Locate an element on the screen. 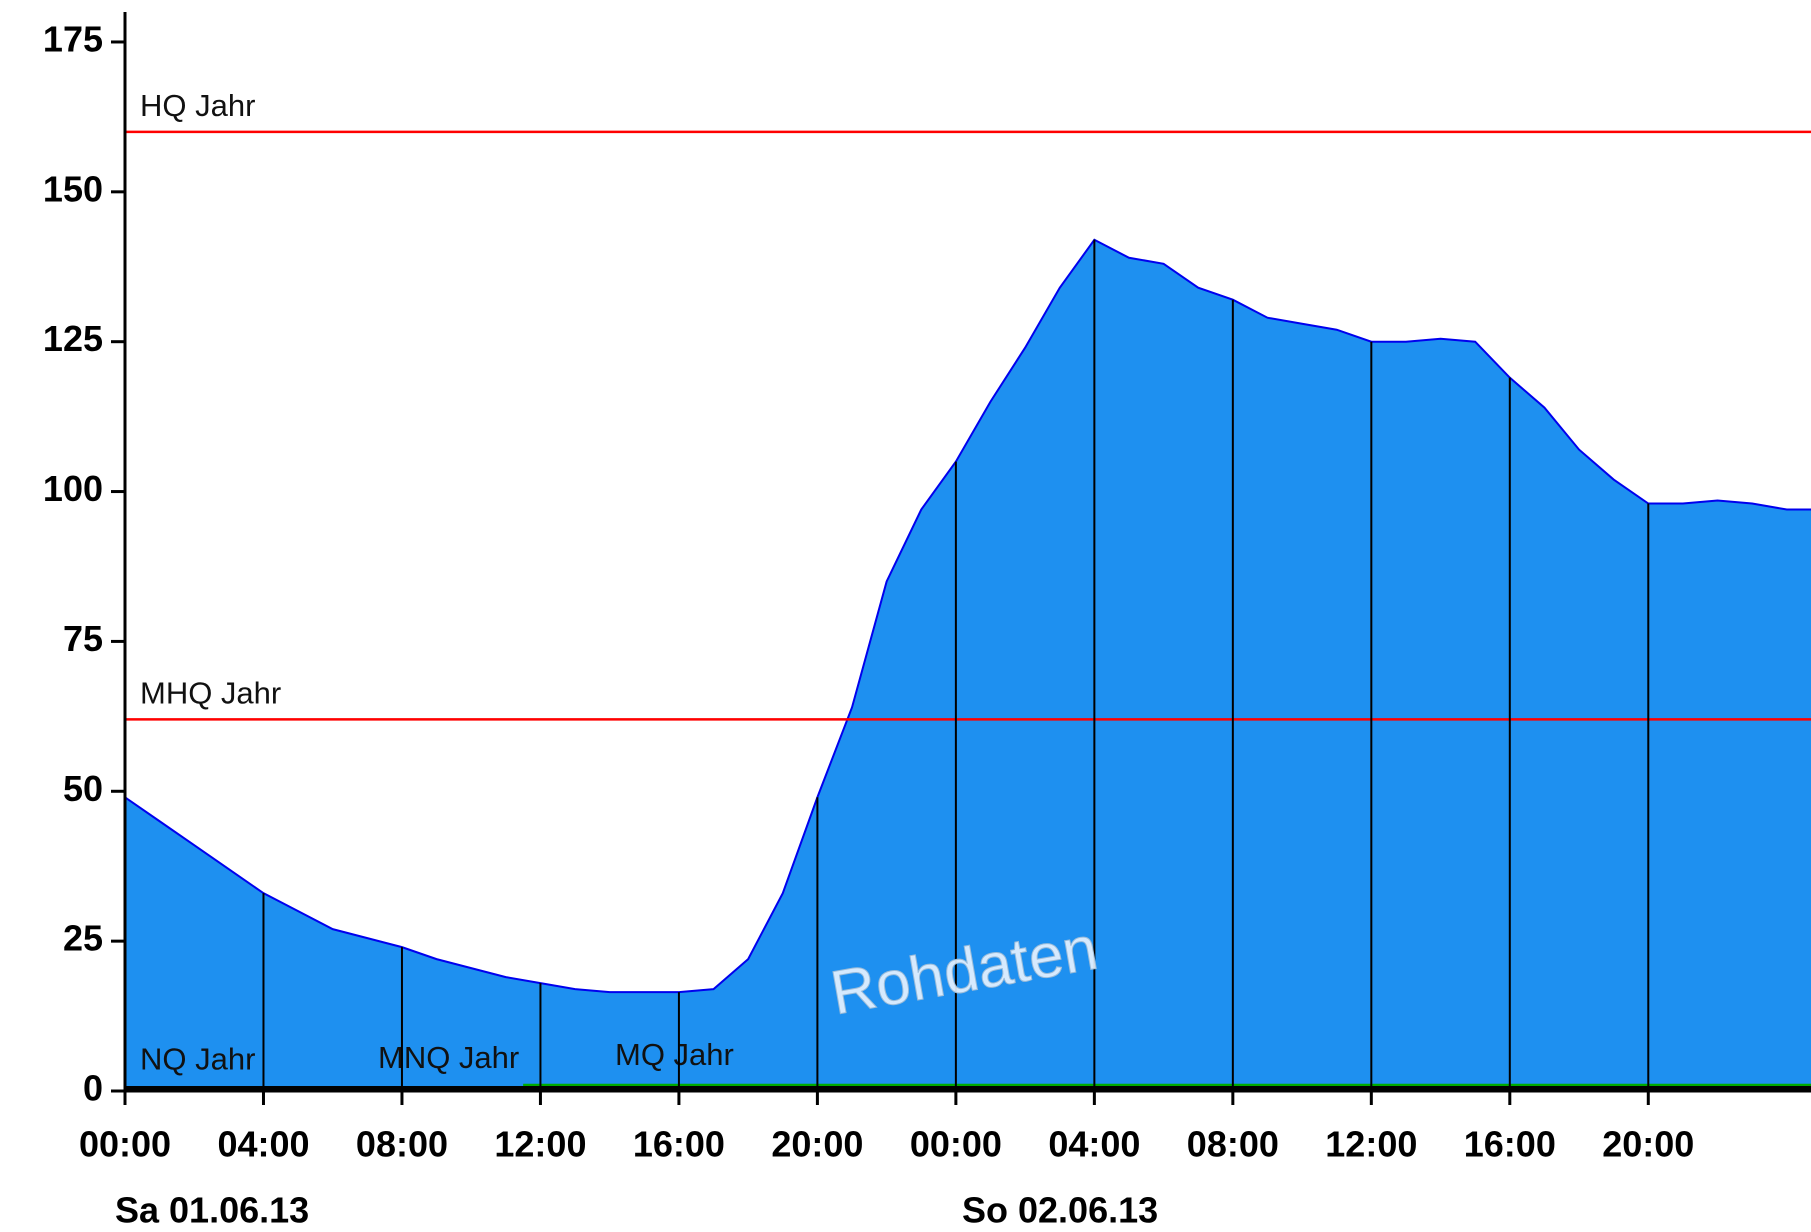  y-tick-label: 50 is located at coordinates (83, 788).